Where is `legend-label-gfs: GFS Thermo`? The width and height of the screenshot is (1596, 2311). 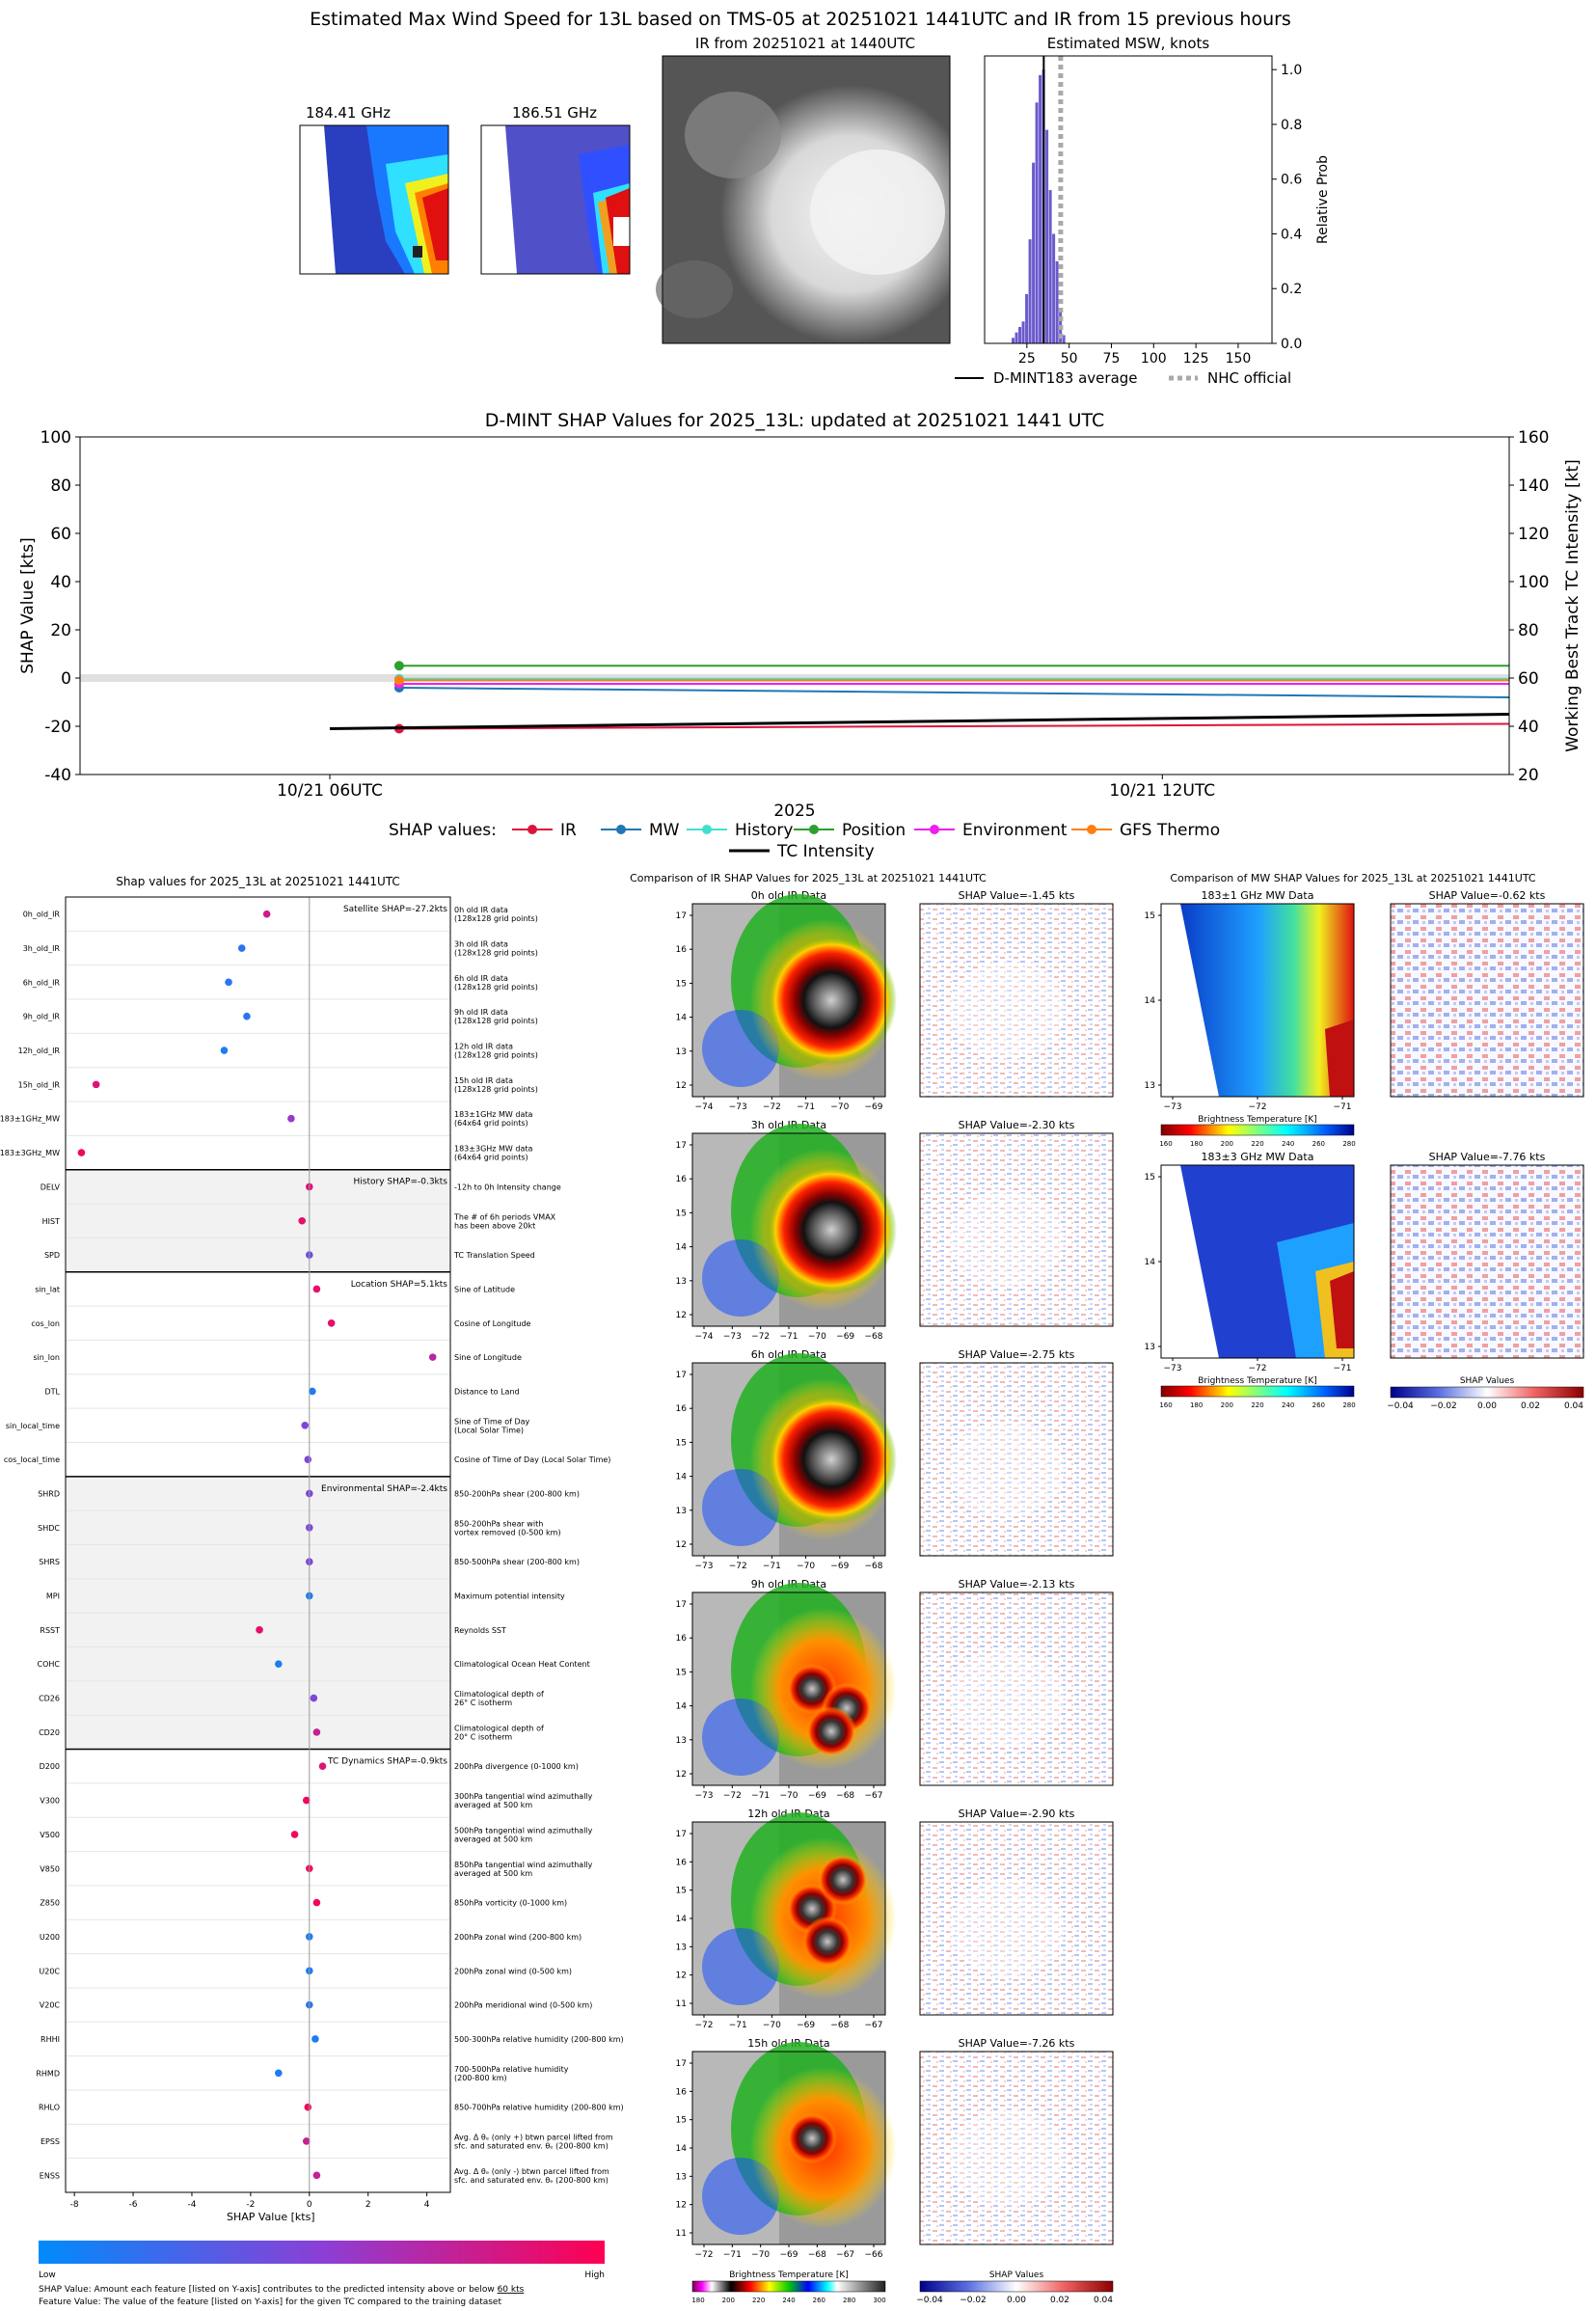 legend-label-gfs: GFS Thermo is located at coordinates (1170, 831).